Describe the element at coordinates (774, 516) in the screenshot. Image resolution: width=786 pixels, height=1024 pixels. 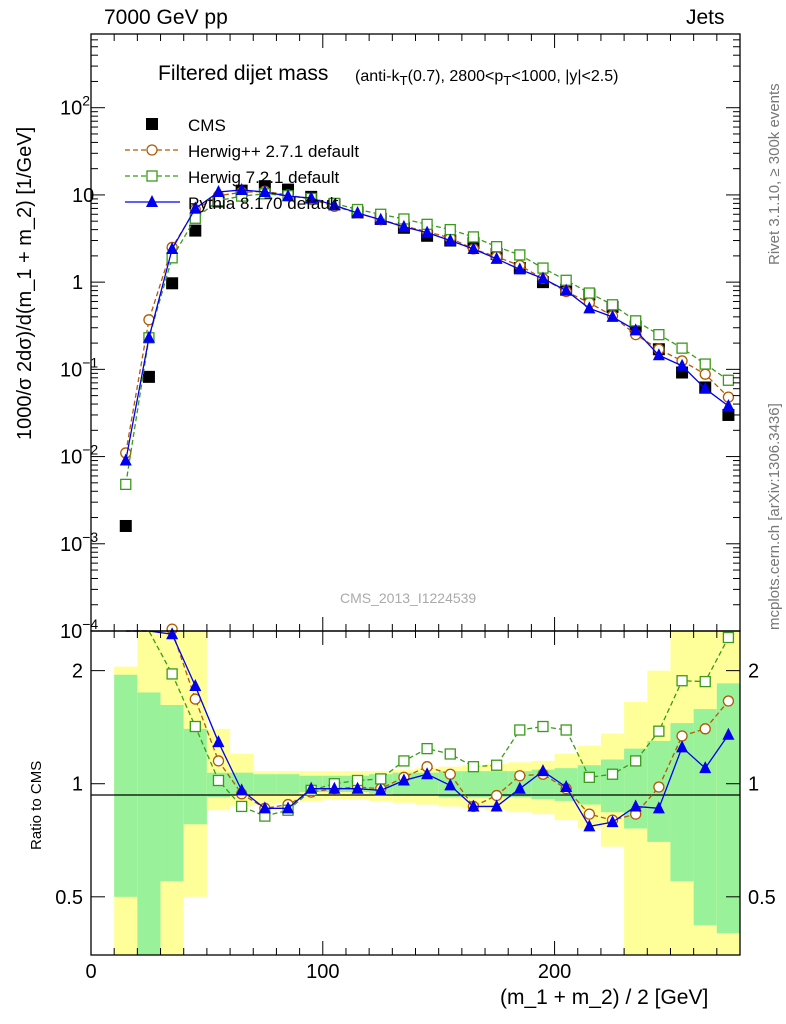
I see `arxiv-reference-label: mcplots.cern.ch [arXiv:1306.3436]` at that location.